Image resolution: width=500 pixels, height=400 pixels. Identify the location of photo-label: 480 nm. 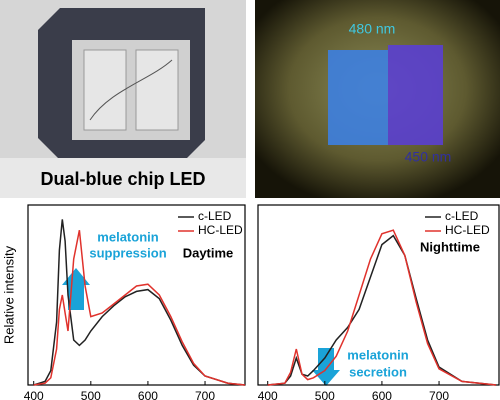
(372, 29).